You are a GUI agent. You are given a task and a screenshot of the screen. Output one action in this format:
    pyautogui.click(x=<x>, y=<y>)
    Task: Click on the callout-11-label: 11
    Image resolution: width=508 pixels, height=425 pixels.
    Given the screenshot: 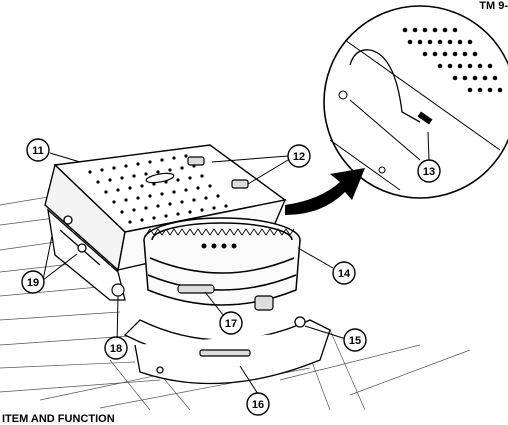 What is the action you would take?
    pyautogui.click(x=38, y=151)
    